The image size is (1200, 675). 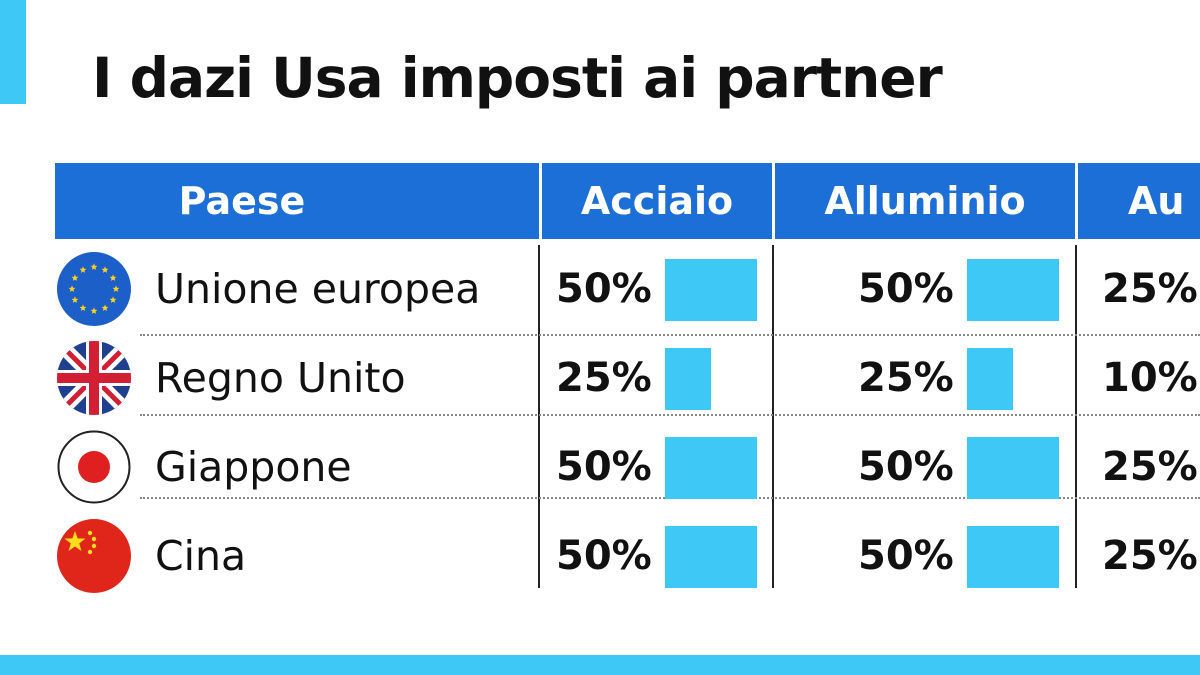 What do you see at coordinates (657, 201) in the screenshot?
I see `header-acciaio: Acciaio` at bounding box center [657, 201].